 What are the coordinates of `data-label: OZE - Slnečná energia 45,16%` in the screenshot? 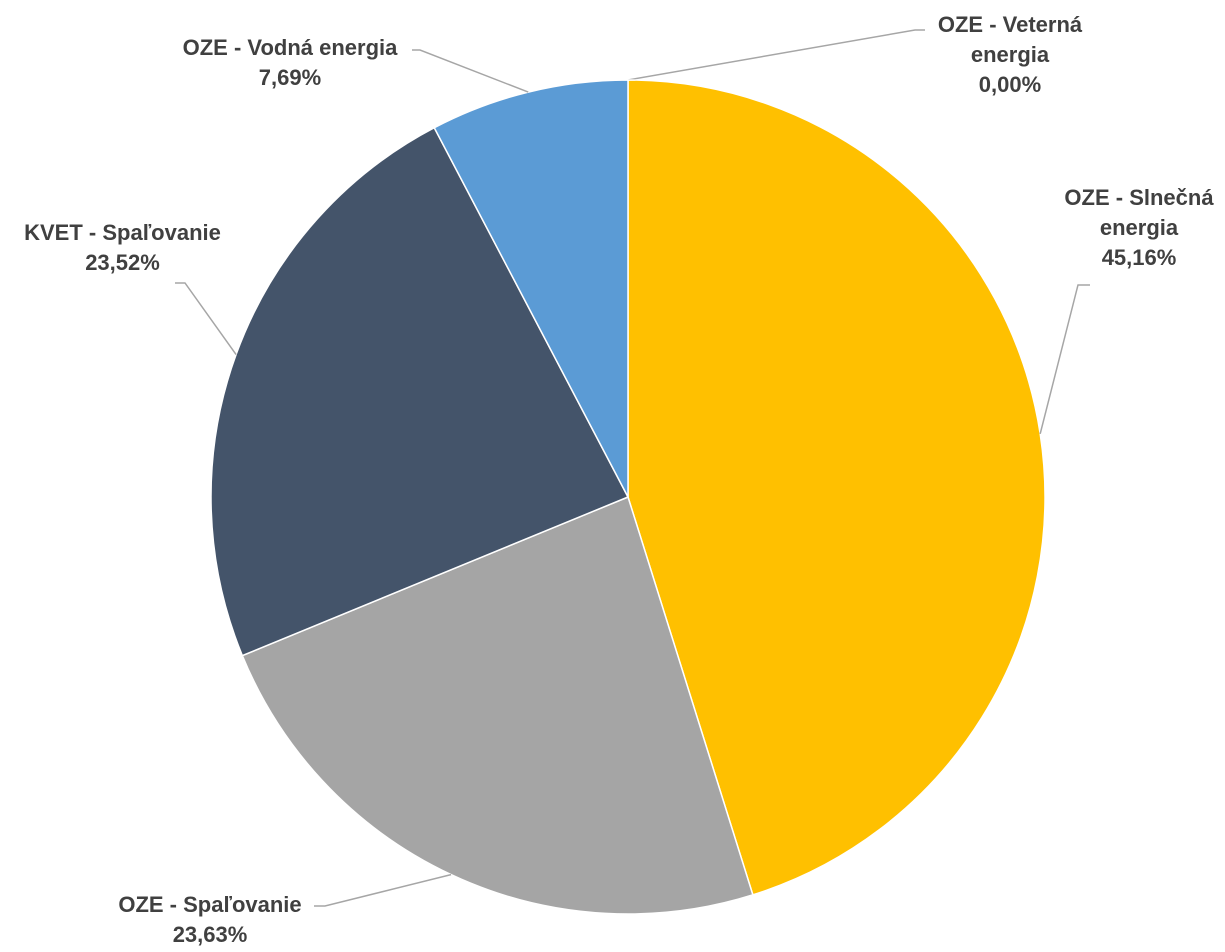 It's located at (1139, 228).